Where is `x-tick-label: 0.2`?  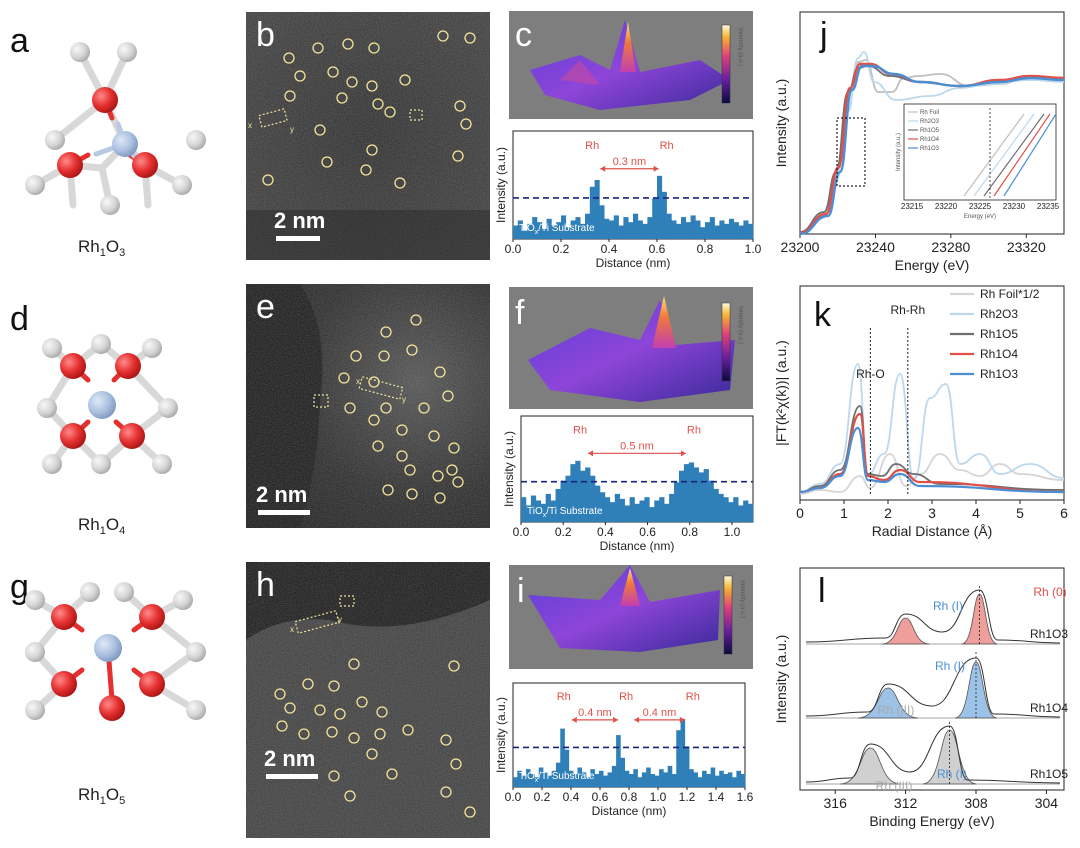
x-tick-label: 0.2 is located at coordinates (561, 249).